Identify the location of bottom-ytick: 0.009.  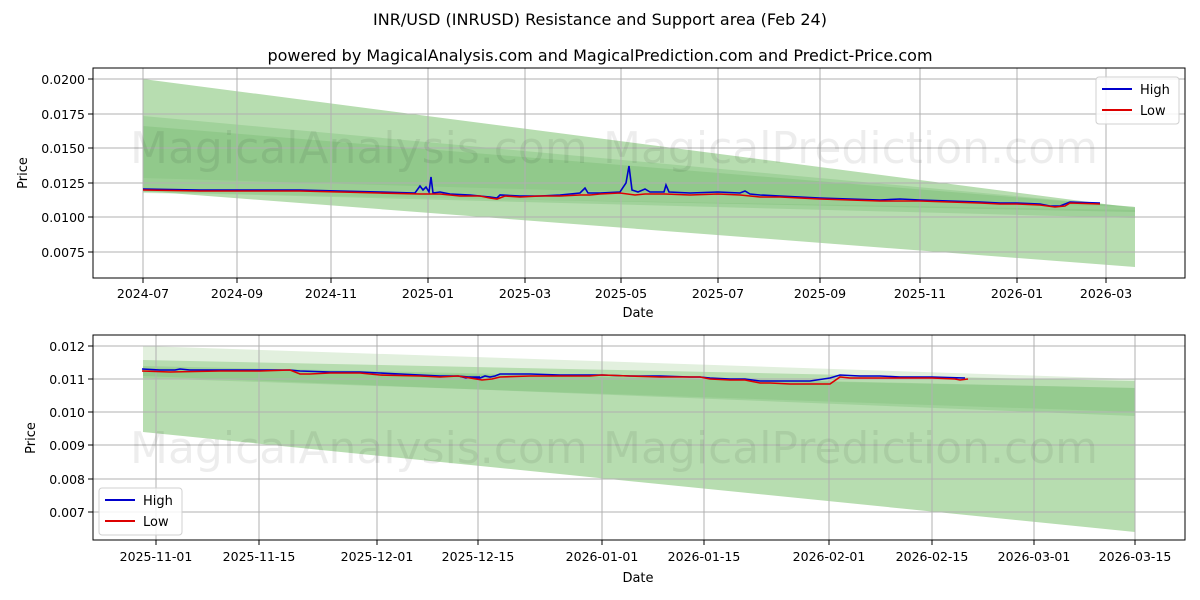
(67, 445).